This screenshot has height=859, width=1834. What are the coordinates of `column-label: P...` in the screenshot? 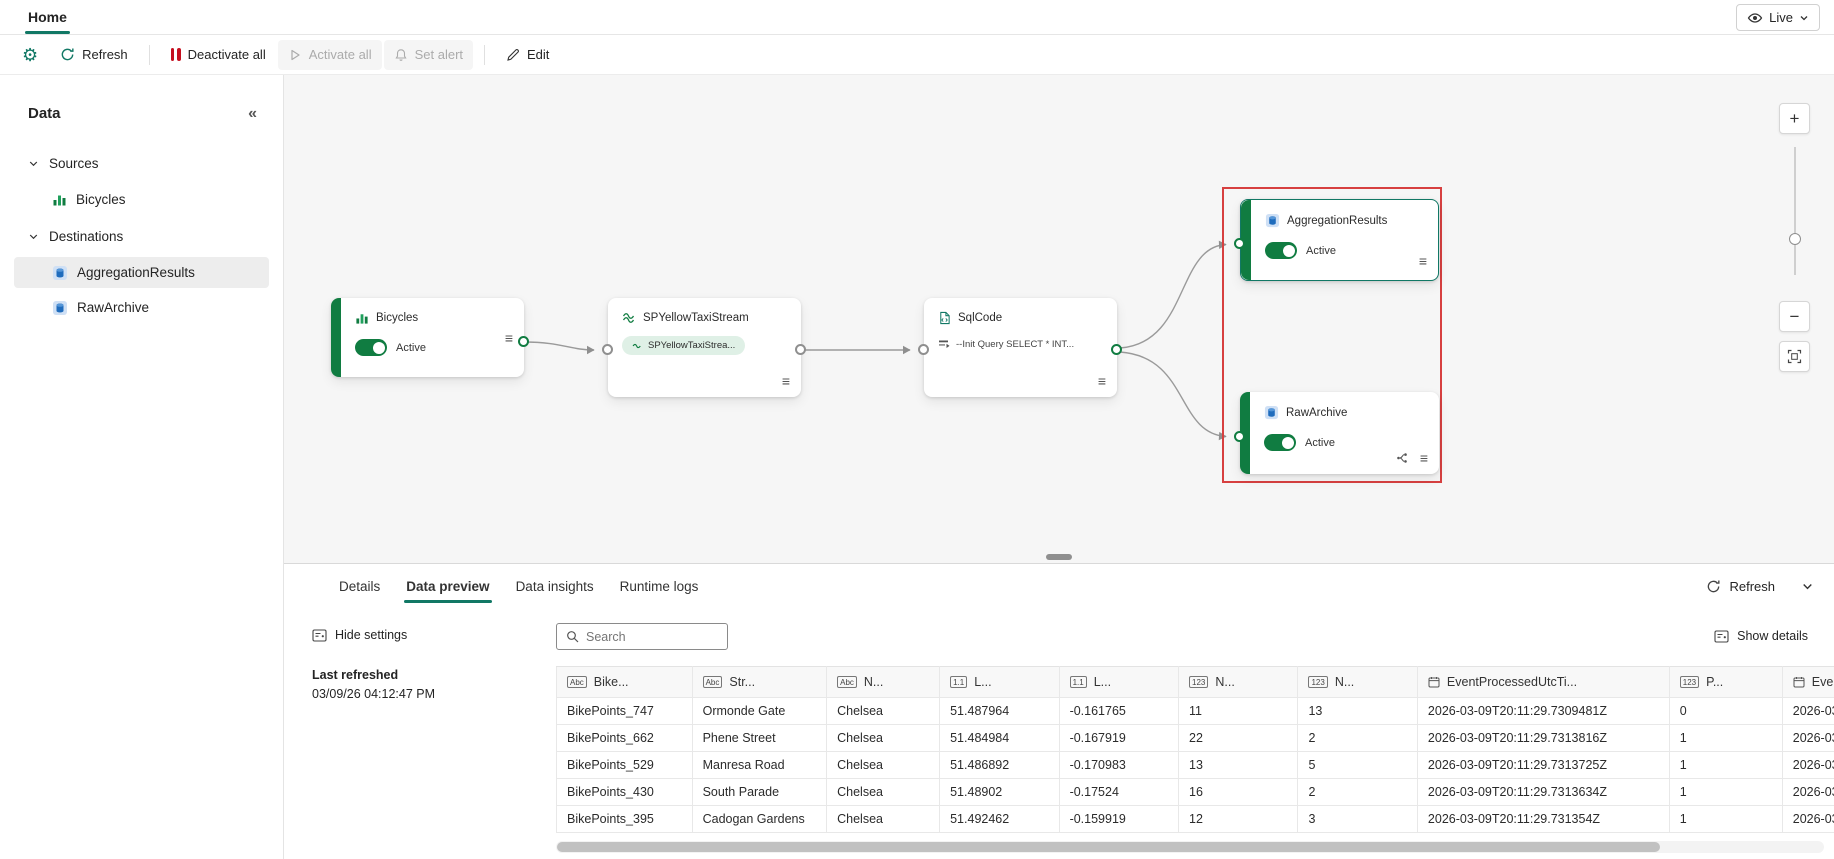 It's located at (1715, 682).